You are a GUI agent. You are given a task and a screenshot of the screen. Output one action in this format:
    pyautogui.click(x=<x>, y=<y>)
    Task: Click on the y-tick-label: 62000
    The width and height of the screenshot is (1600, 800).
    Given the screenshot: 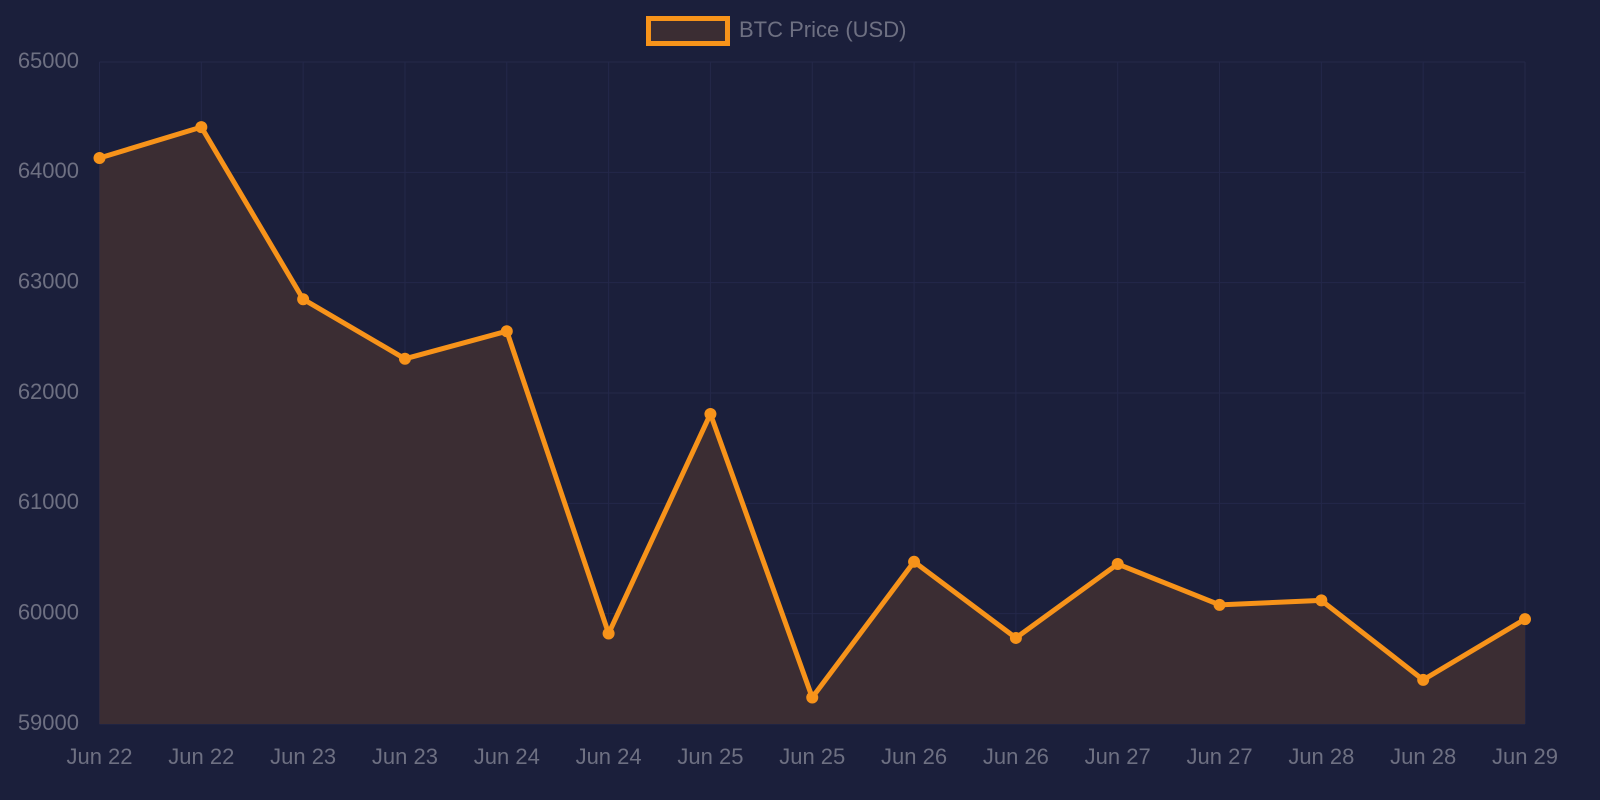 What is the action you would take?
    pyautogui.click(x=48, y=391)
    